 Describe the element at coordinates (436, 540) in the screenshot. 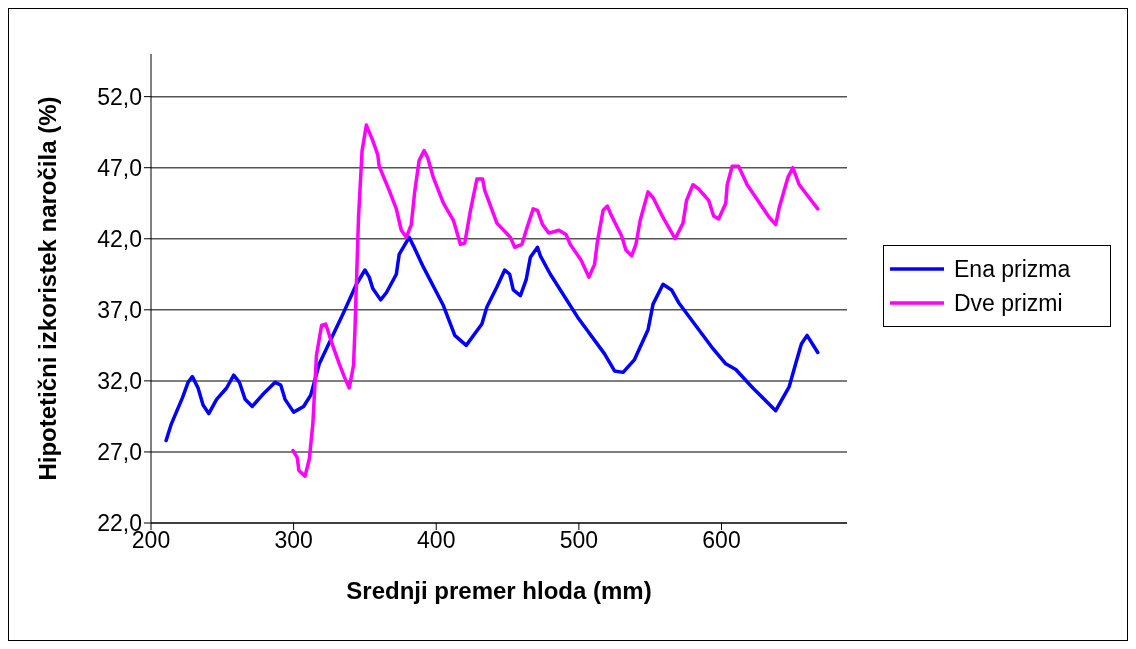

I see `x-tick-label: 400` at that location.